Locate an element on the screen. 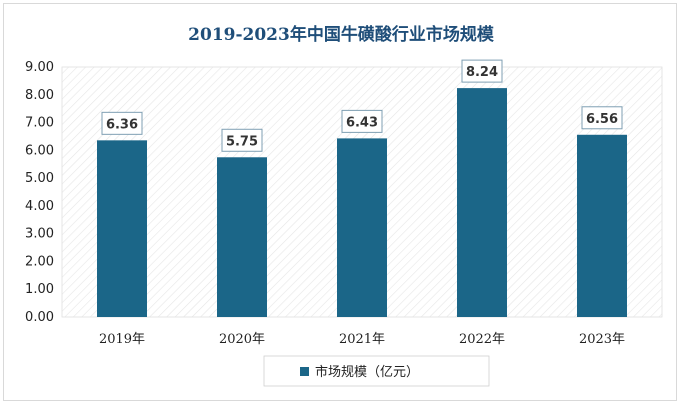 The image size is (682, 406). y-tick-label: 0.00 is located at coordinates (39, 317).